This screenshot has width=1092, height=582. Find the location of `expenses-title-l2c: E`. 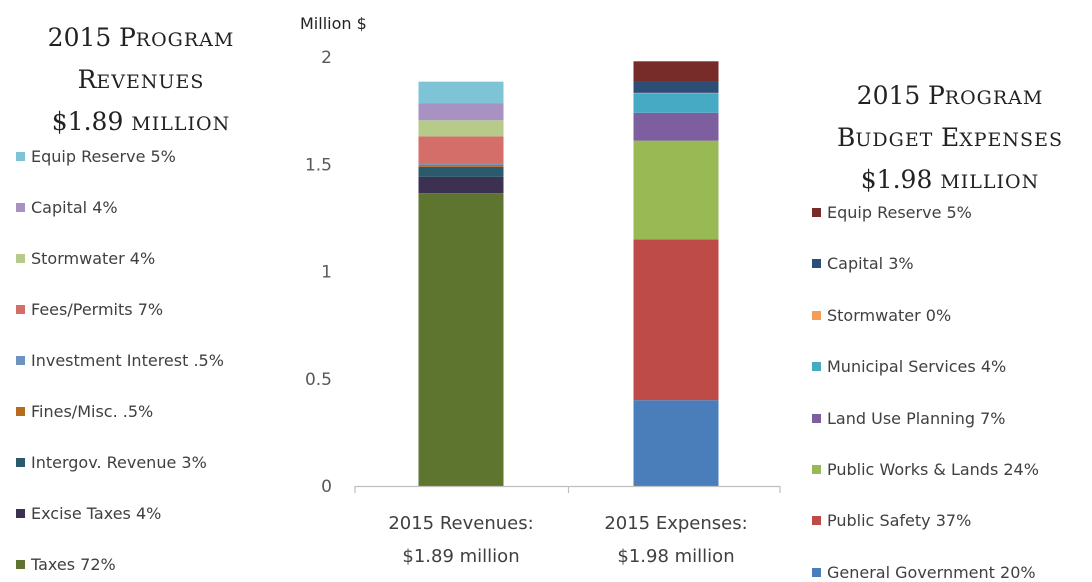

expenses-title-l2c: E is located at coordinates (950, 137).